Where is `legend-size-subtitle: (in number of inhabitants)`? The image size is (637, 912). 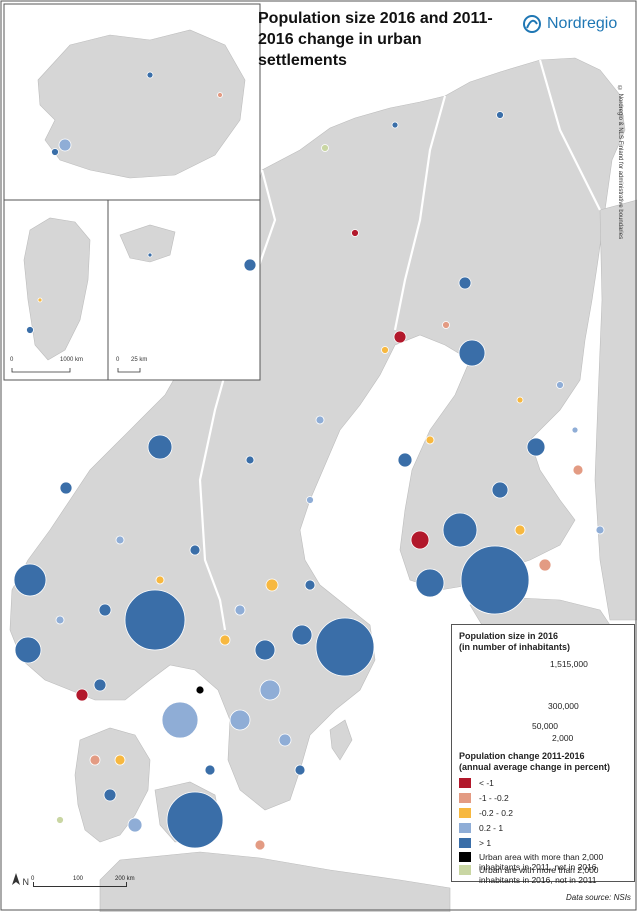 legend-size-subtitle: (in number of inhabitants) is located at coordinates (514, 647).